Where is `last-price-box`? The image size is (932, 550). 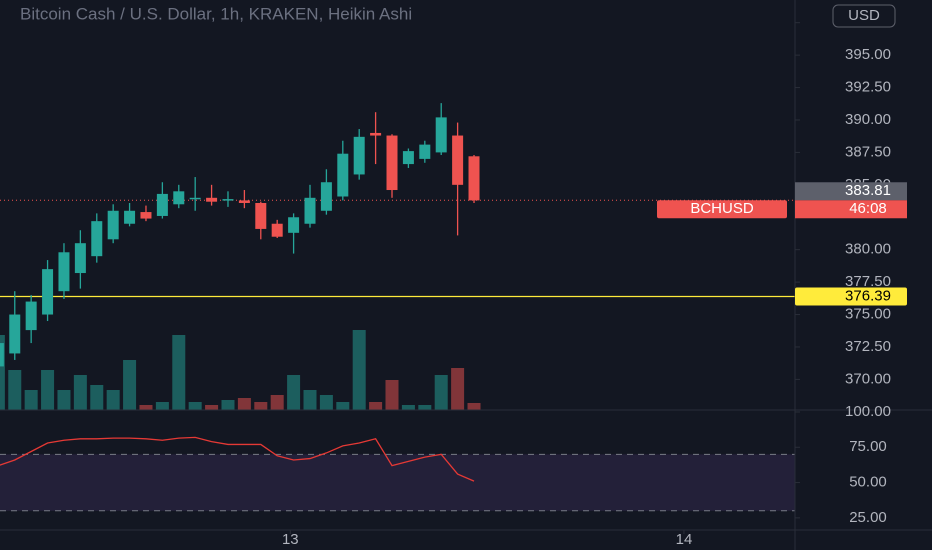
last-price-box is located at coordinates (851, 191).